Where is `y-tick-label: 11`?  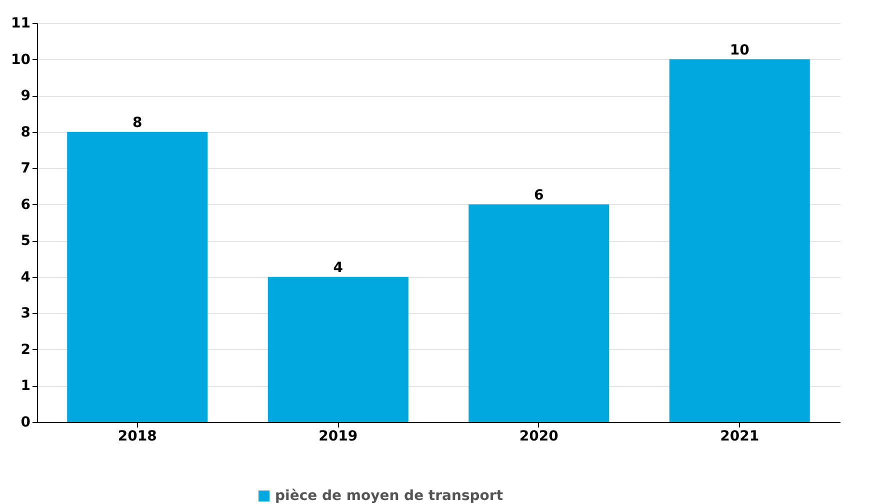
y-tick-label: 11 is located at coordinates (20, 24).